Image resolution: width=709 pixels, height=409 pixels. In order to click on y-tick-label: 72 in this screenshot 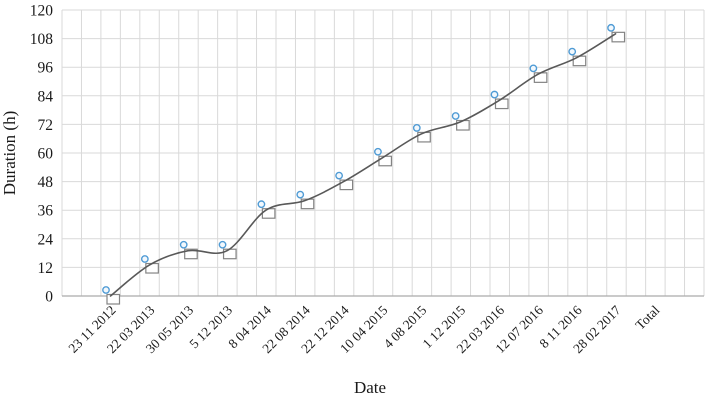, I will do `click(46, 125)`.